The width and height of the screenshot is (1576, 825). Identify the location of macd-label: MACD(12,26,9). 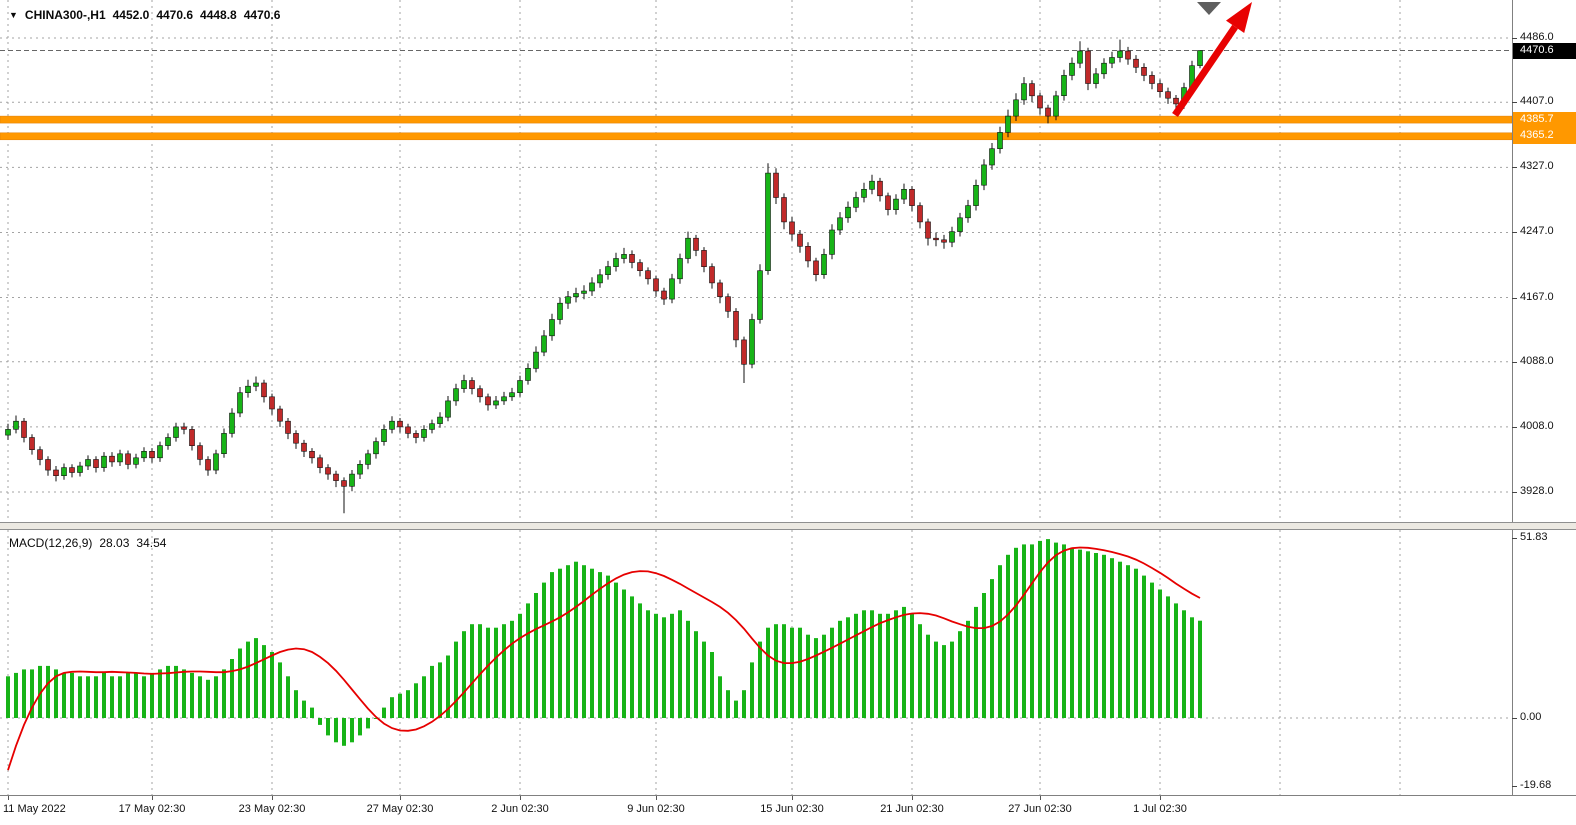
(51, 543).